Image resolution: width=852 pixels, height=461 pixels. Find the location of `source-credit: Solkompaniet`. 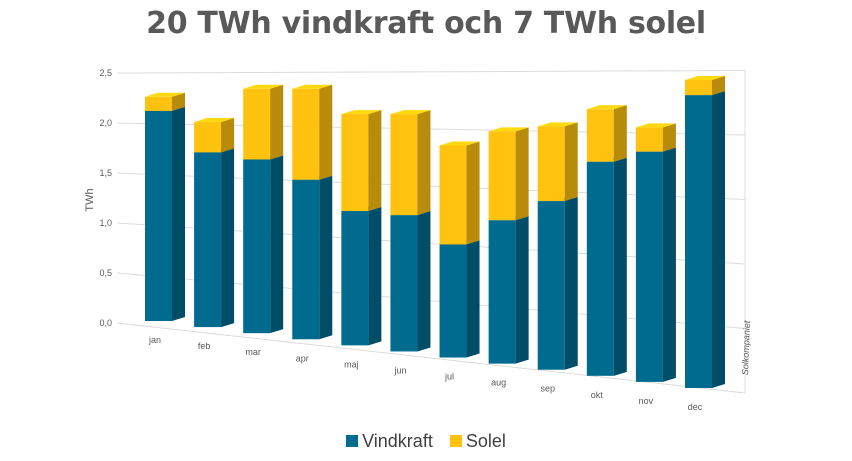

source-credit: Solkompaniet is located at coordinates (746, 347).